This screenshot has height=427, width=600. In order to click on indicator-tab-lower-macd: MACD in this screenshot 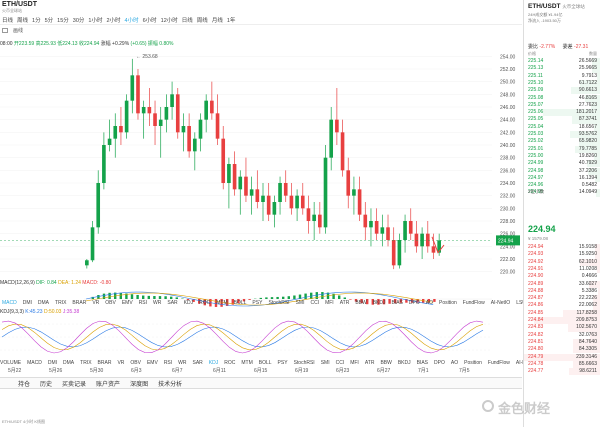, I will do `click(34, 363)`.